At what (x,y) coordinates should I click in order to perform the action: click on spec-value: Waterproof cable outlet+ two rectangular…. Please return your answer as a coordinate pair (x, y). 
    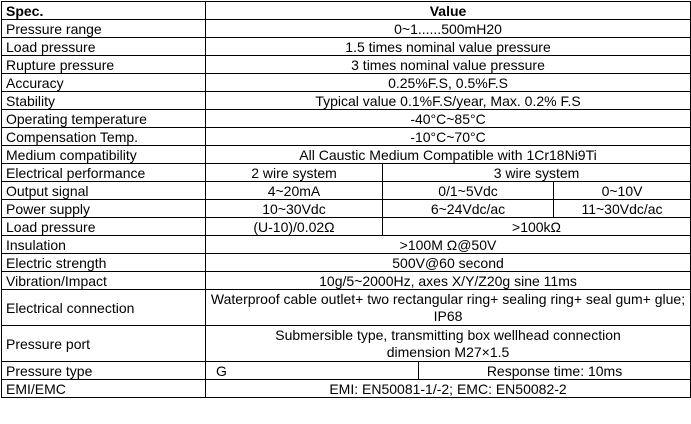
    Looking at the image, I should click on (447, 307).